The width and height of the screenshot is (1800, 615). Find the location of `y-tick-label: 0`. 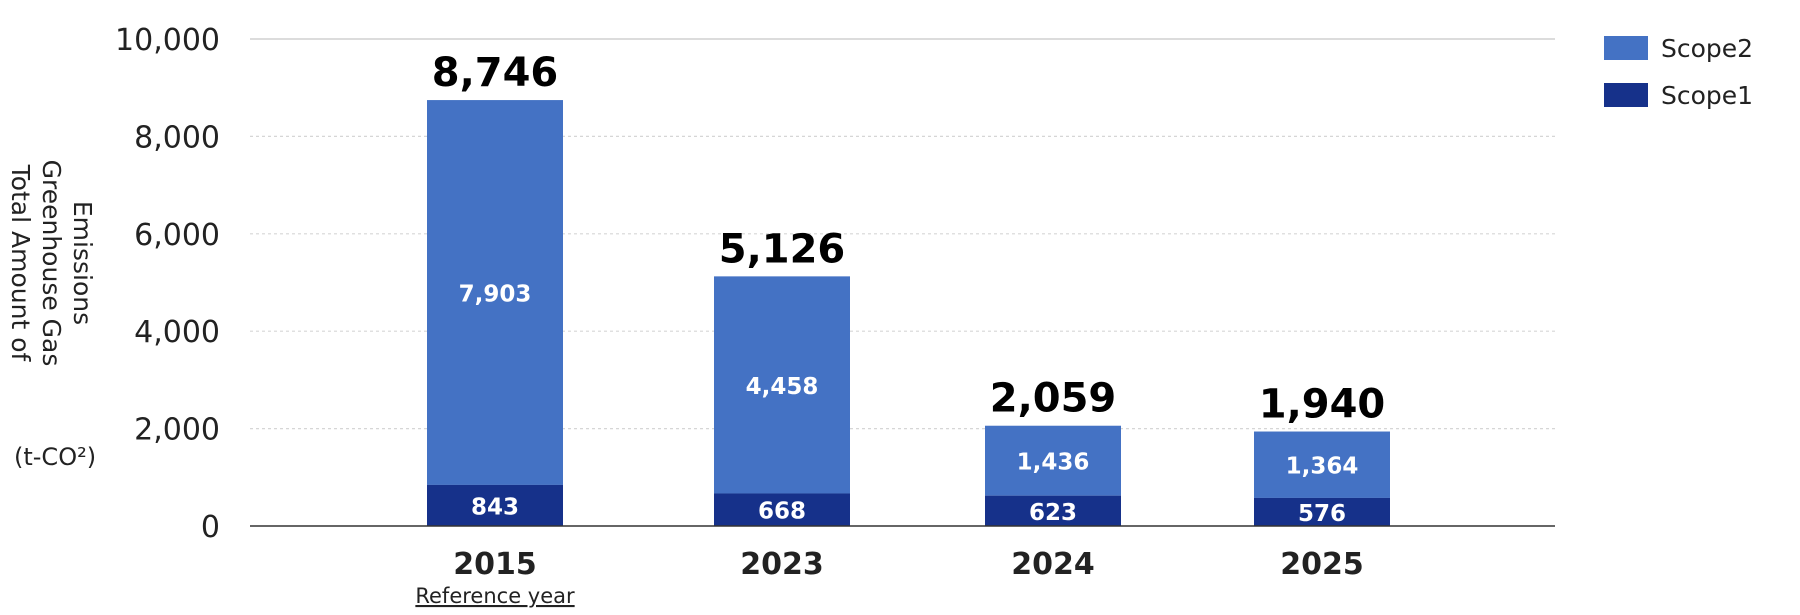

y-tick-label: 0 is located at coordinates (210, 527).